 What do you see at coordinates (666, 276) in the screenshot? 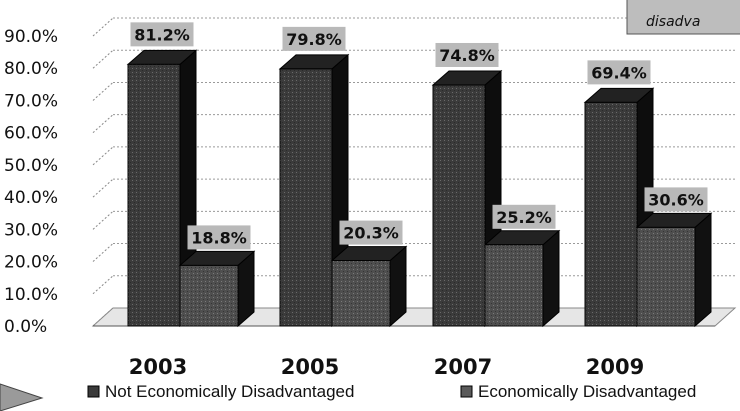
I see `bar-series2-2009-front` at bounding box center [666, 276].